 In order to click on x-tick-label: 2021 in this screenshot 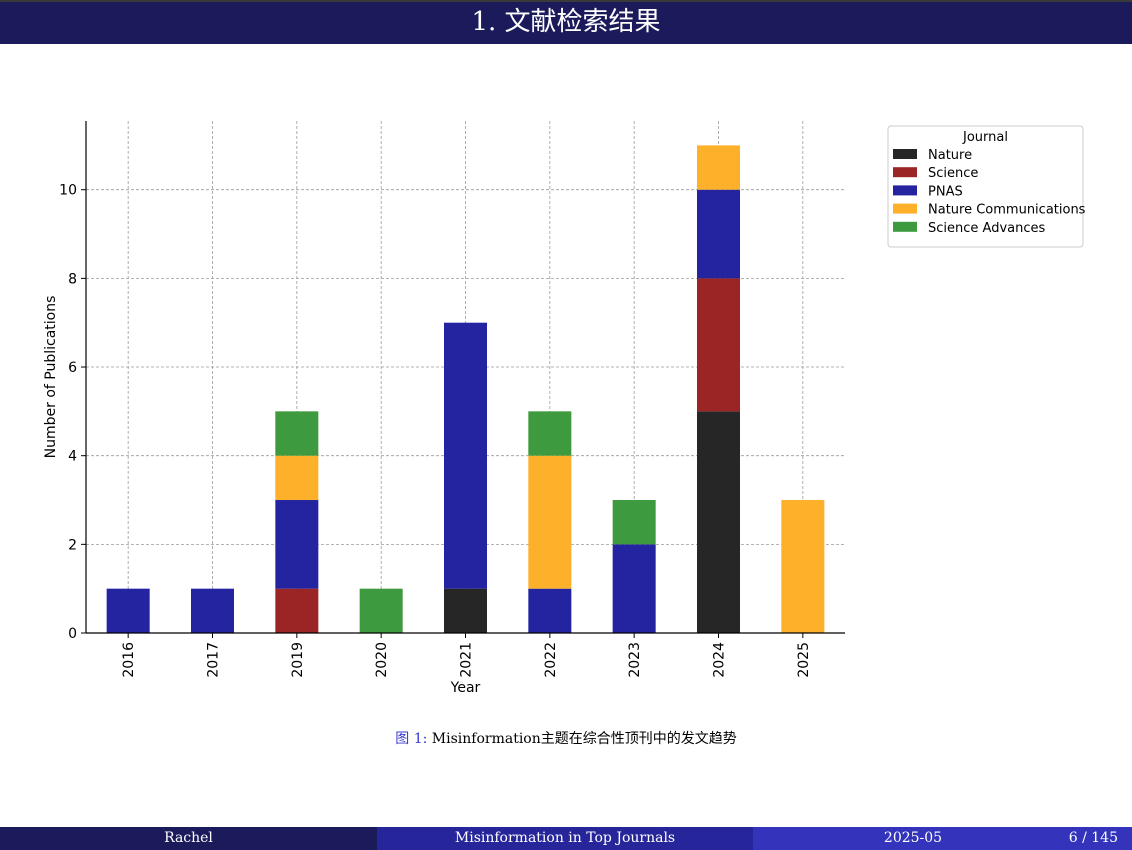, I will do `click(467, 660)`.